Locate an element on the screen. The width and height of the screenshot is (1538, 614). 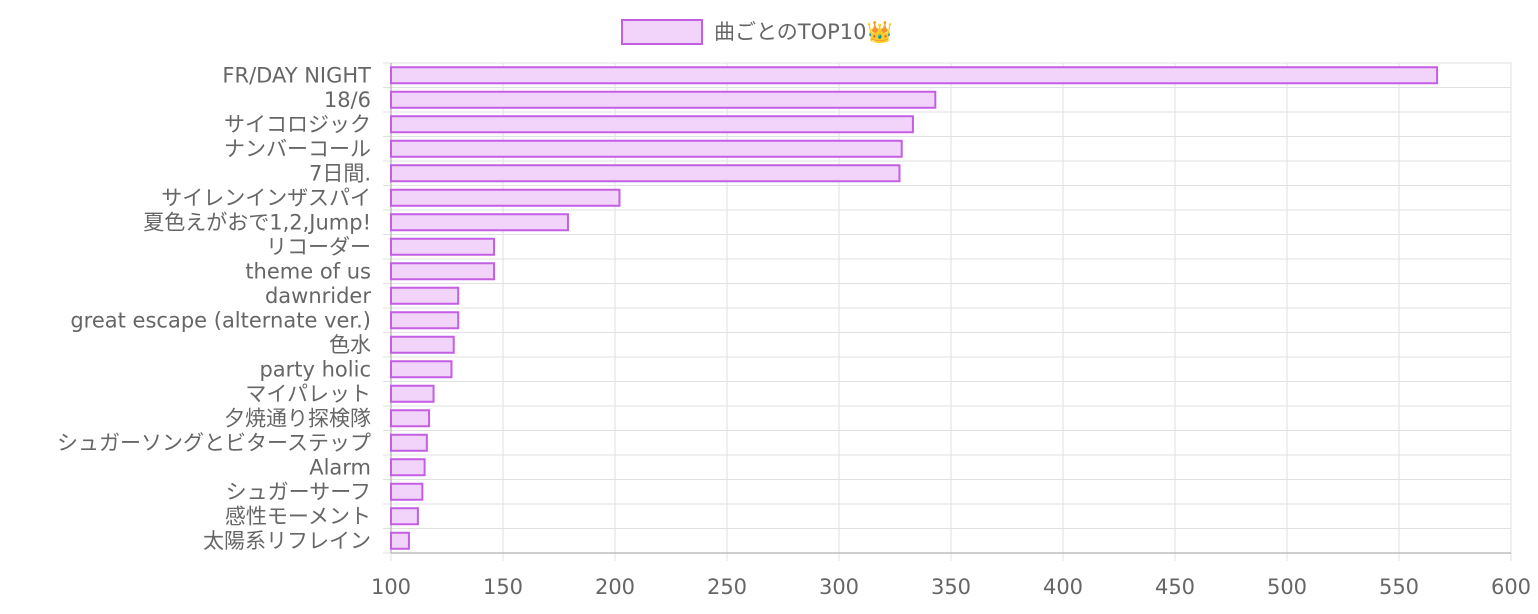
y-tick-label: theme of us is located at coordinates (308, 271).